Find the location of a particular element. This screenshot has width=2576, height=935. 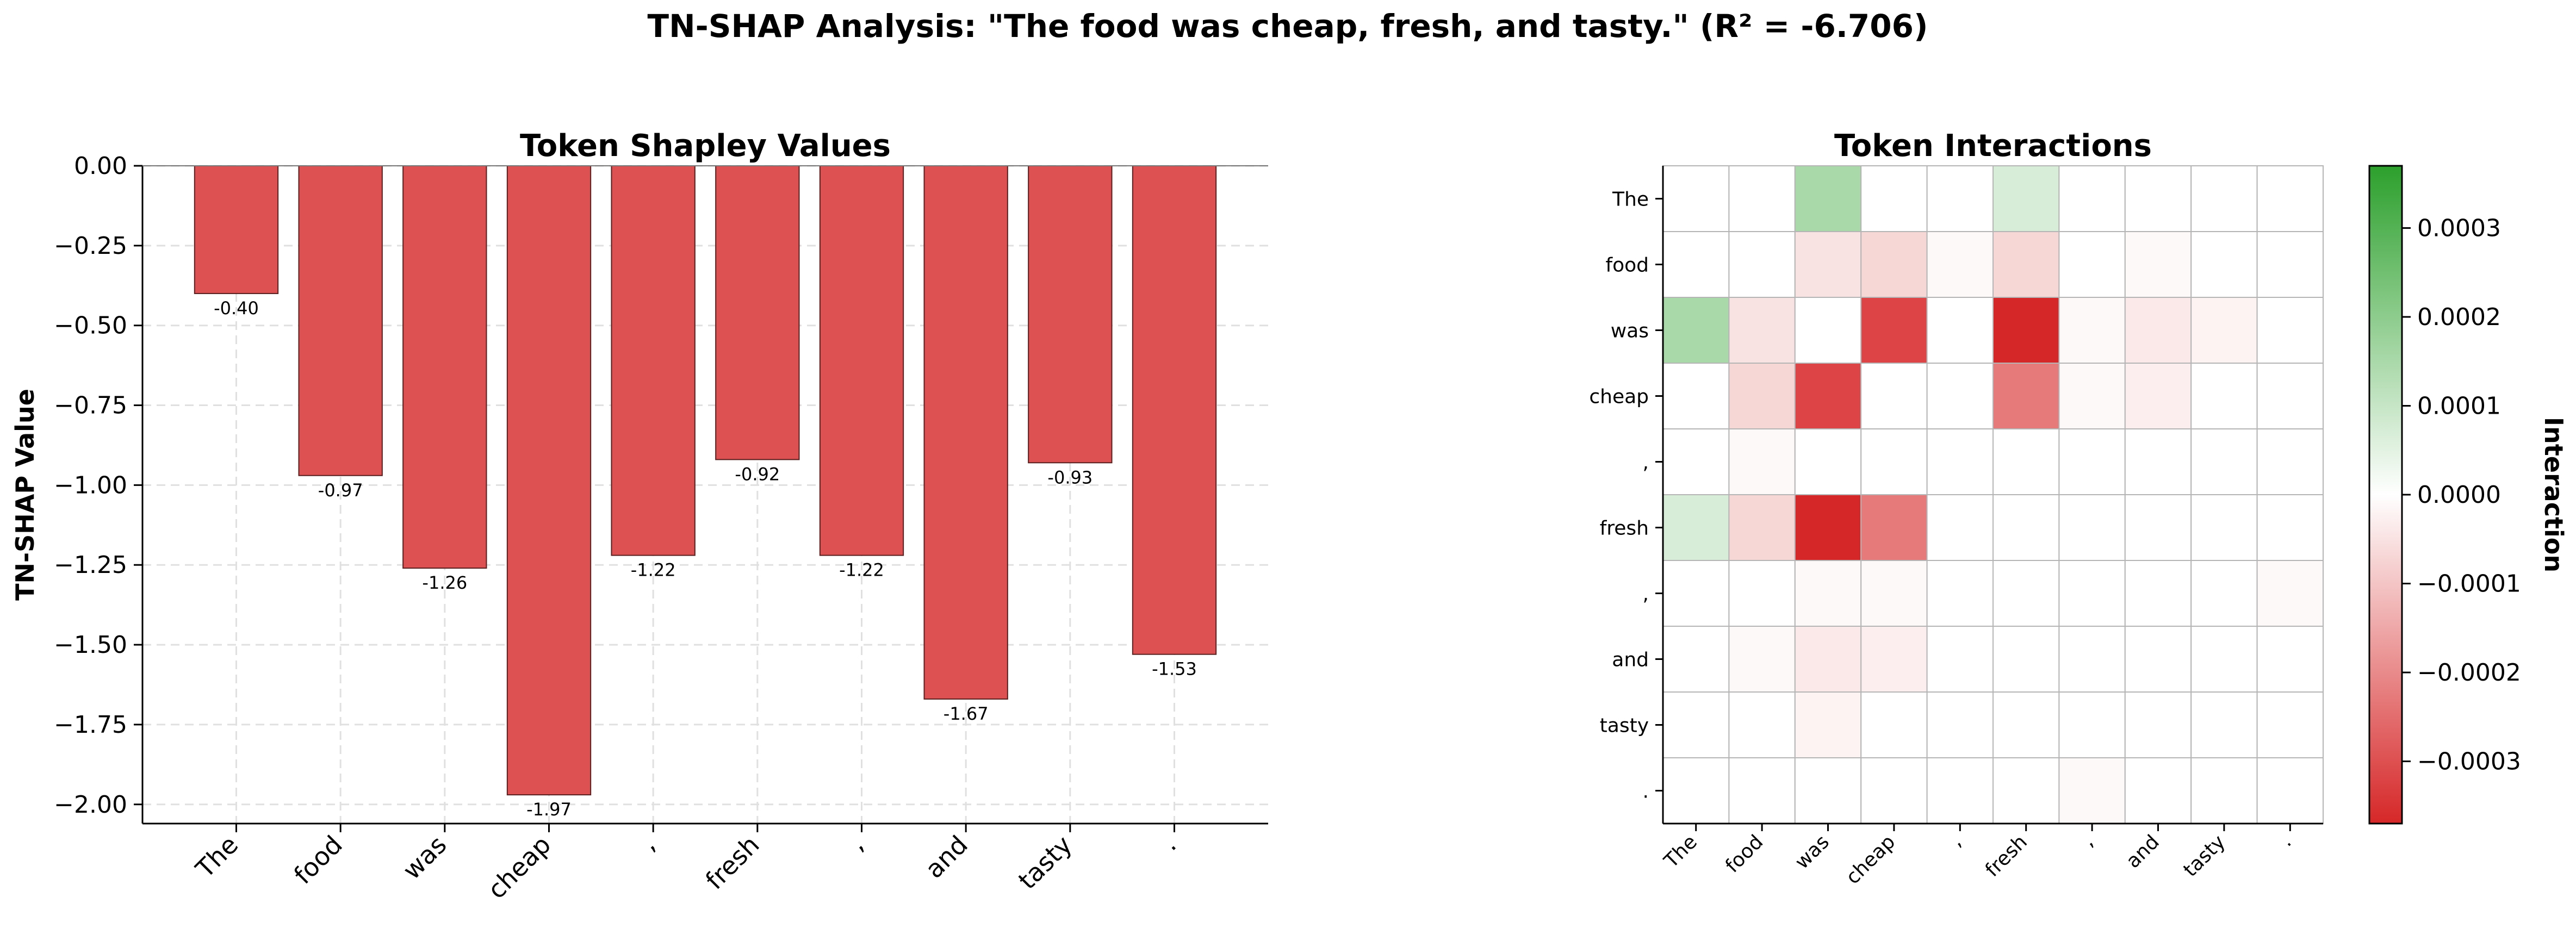

y-tick-label: −0.25 is located at coordinates (90, 246).